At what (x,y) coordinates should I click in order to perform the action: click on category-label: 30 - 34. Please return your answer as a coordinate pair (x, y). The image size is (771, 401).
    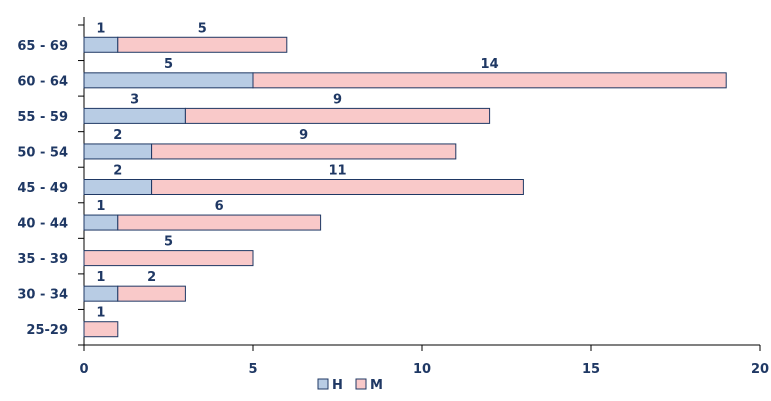
    Looking at the image, I should click on (42, 295).